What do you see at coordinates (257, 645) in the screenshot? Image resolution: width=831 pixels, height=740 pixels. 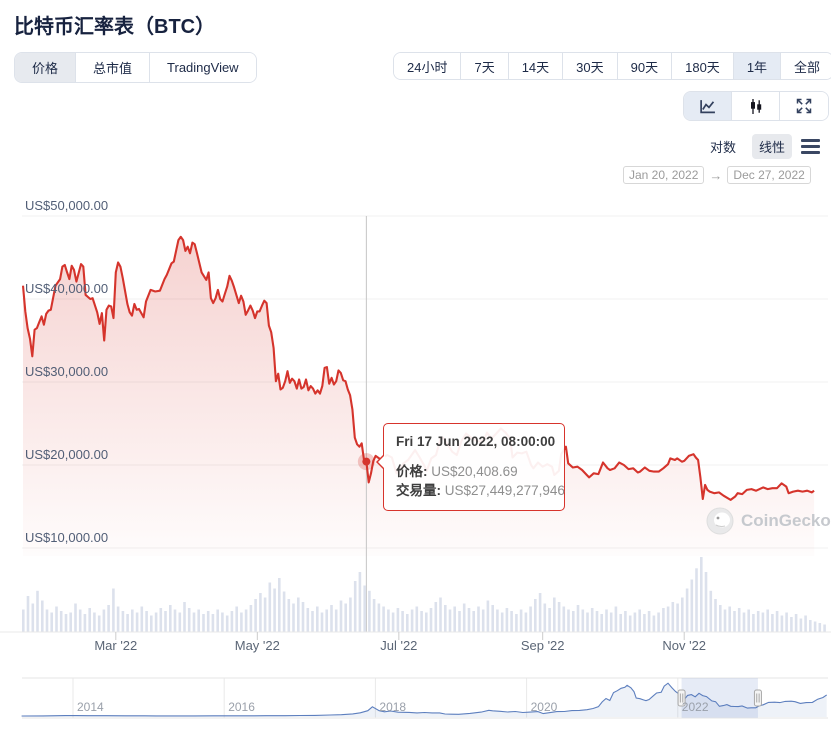 I see `x-axis-label: May '22` at bounding box center [257, 645].